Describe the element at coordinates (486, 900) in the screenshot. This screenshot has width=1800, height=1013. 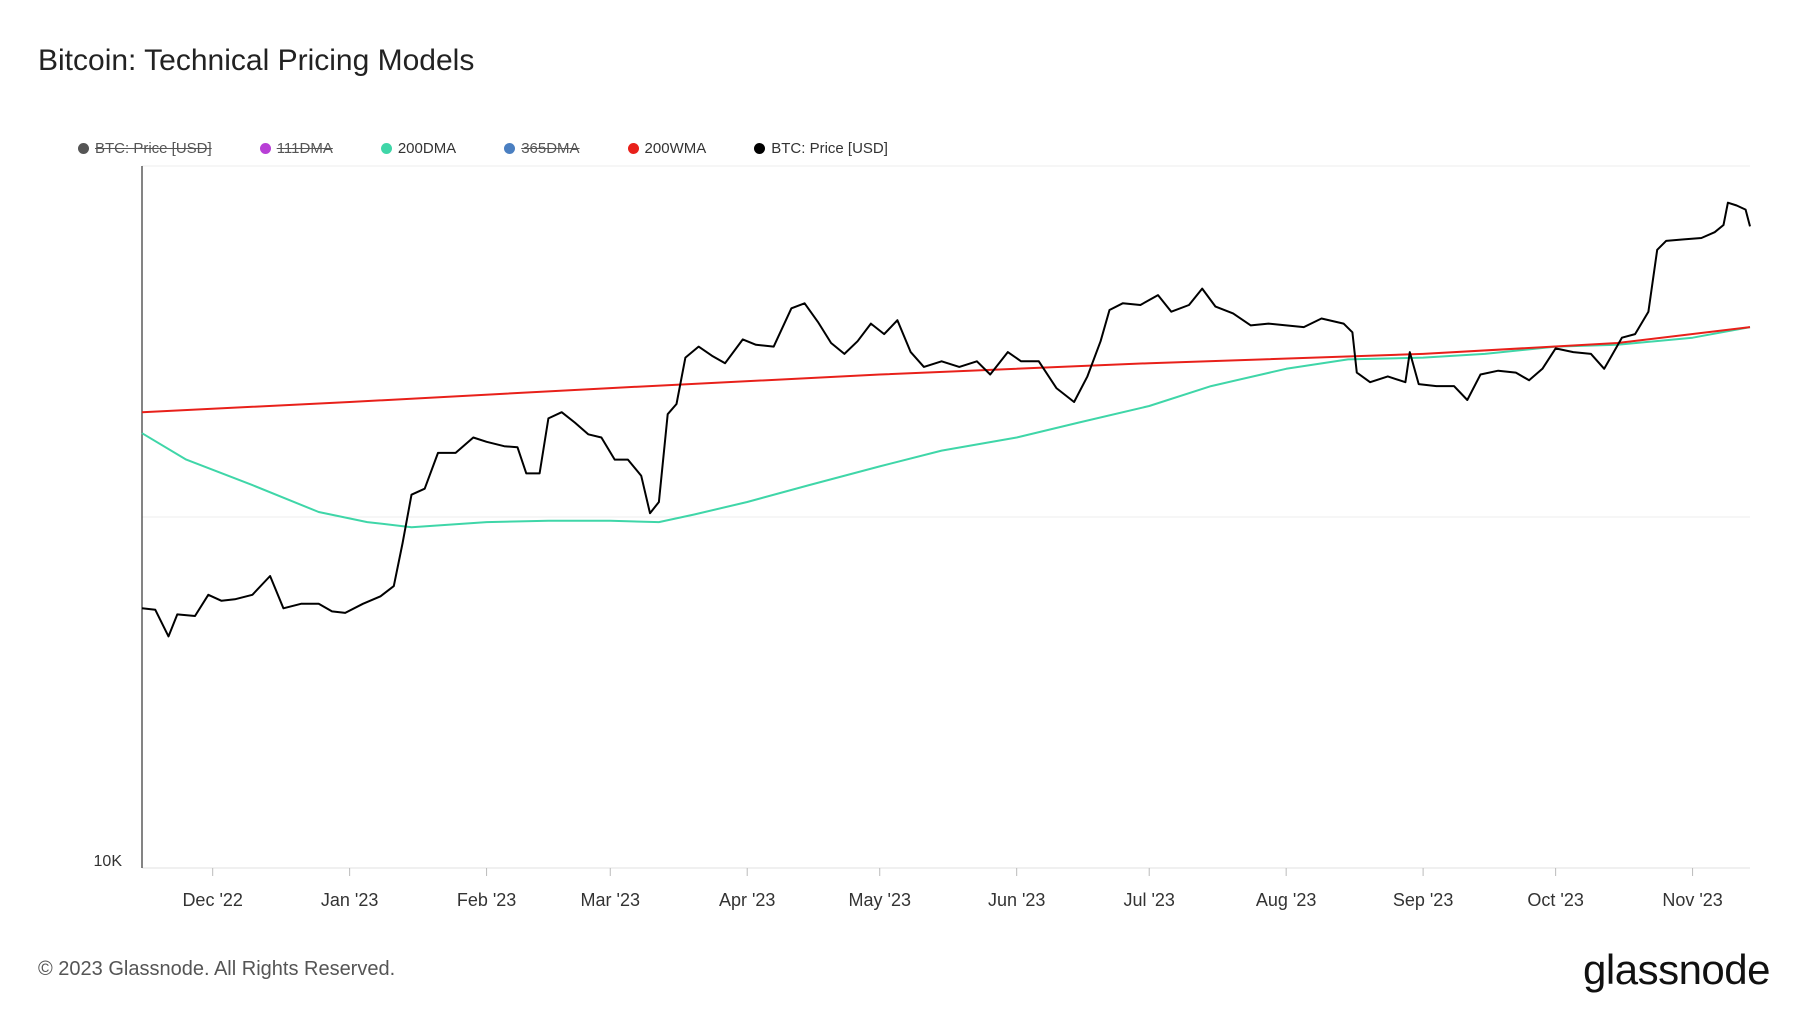
I see `x-tick-label: Feb '23` at that location.